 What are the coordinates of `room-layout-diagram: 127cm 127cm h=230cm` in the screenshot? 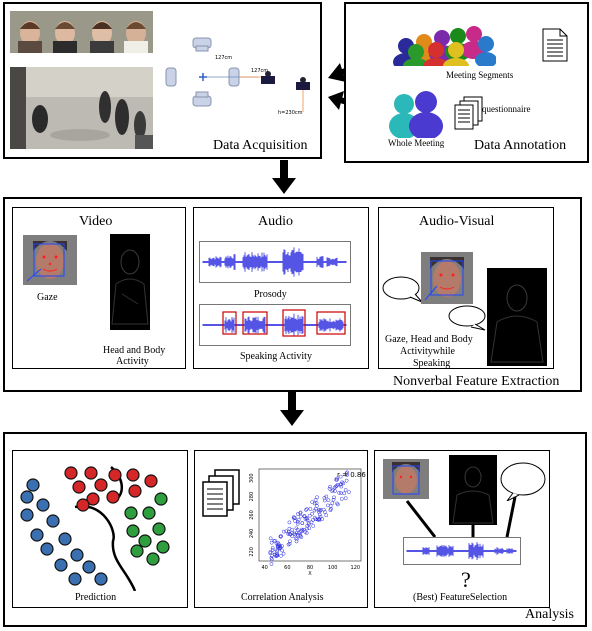 It's located at (238, 87).